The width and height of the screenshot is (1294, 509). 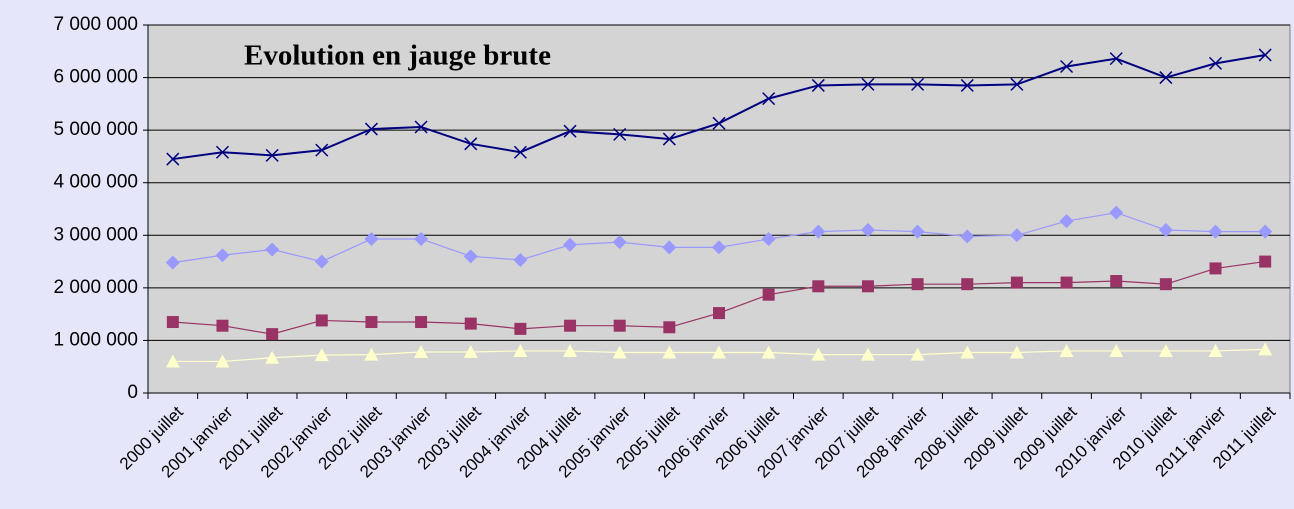 I want to click on y-tick-label: 6 000 000, so click(x=95, y=77).